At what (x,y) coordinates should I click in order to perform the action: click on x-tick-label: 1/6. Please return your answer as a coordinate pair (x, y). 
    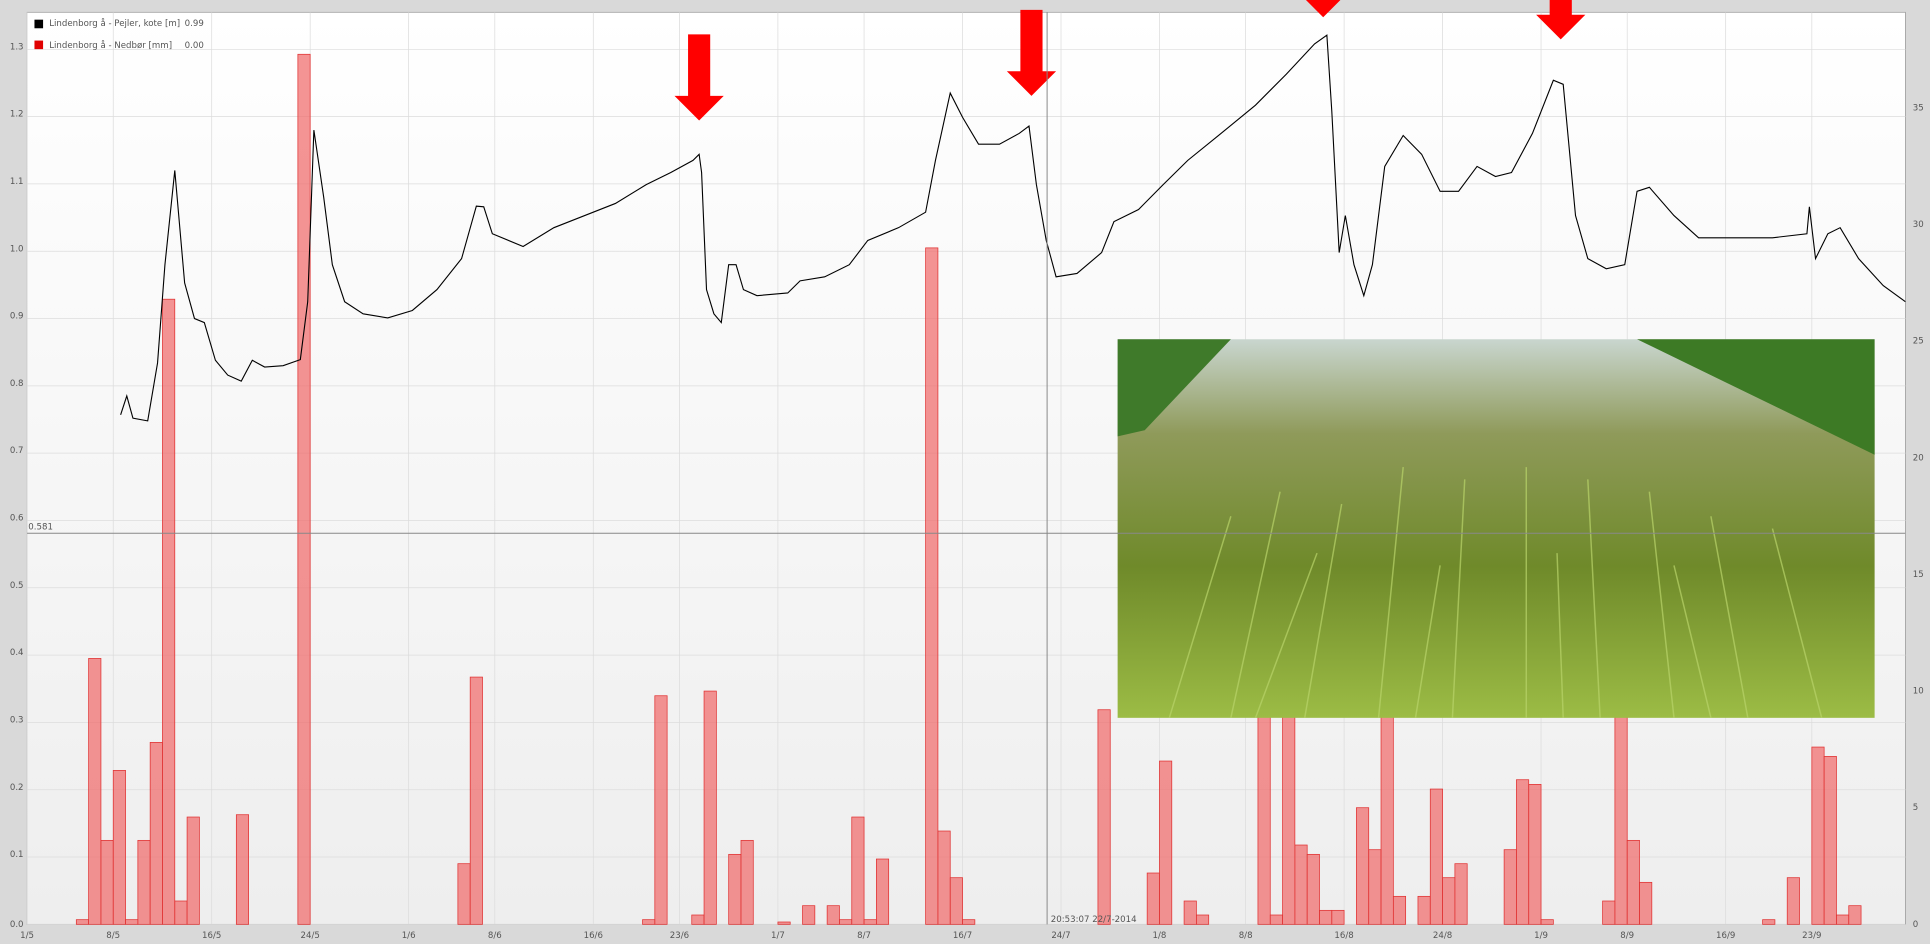
    Looking at the image, I should click on (409, 936).